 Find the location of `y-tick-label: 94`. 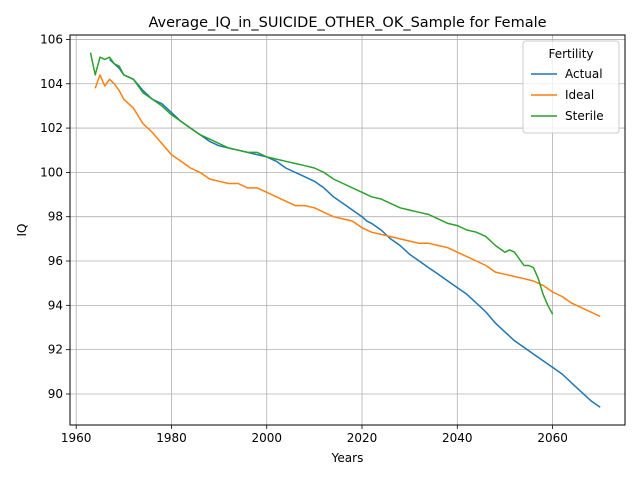

y-tick-label: 94 is located at coordinates (55, 305).